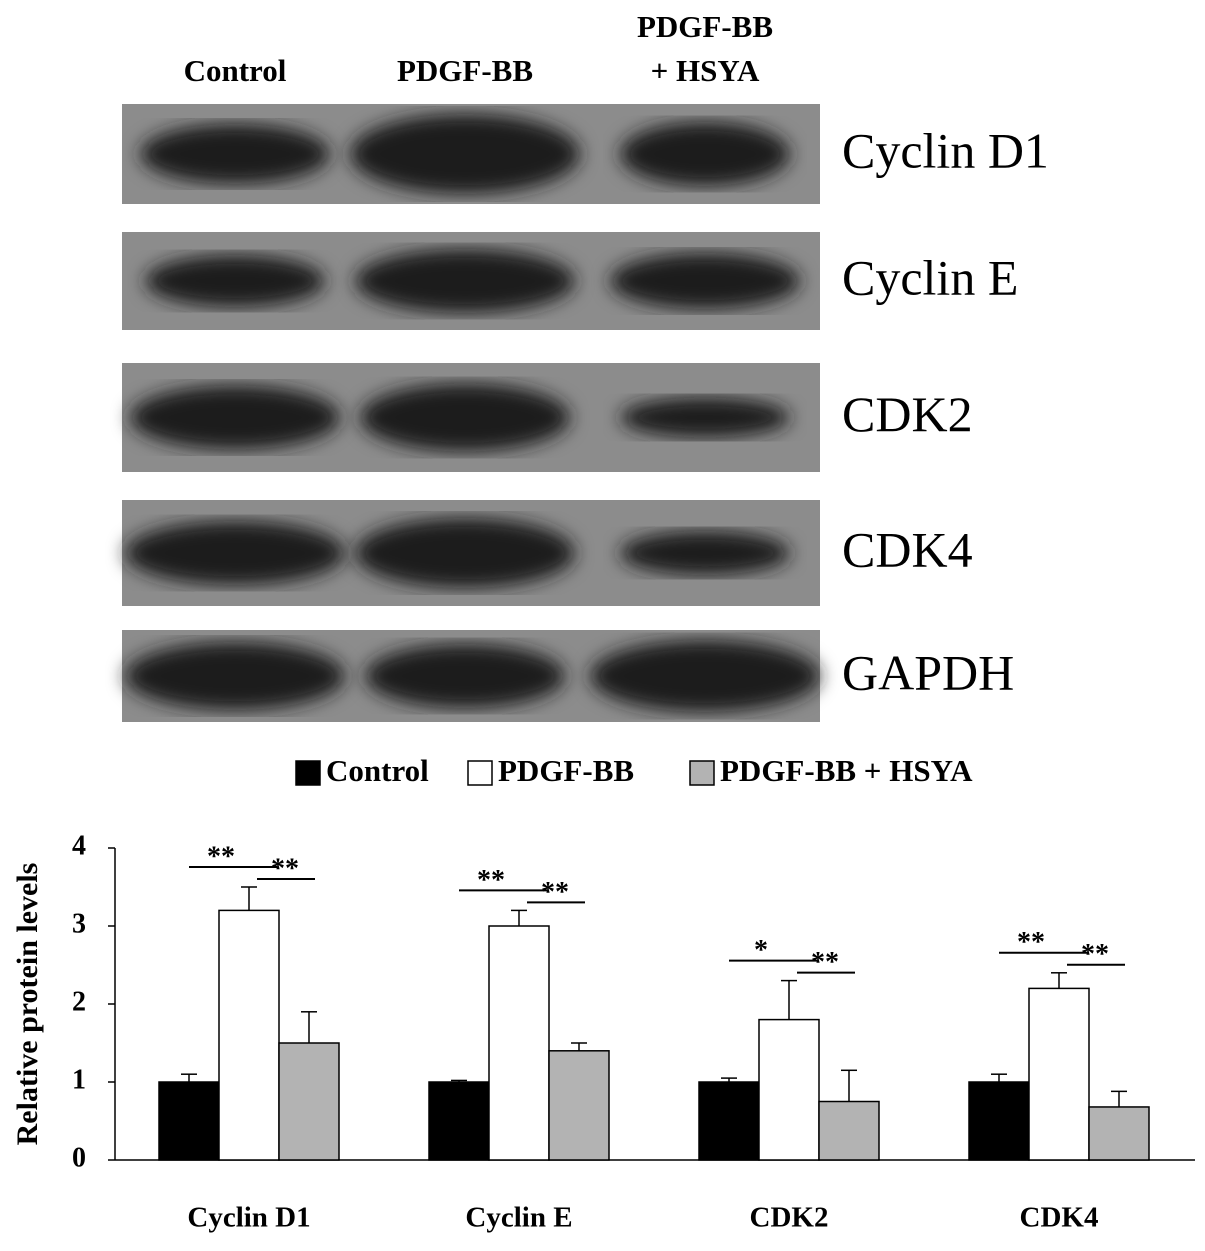 Image resolution: width=1205 pixels, height=1251 pixels. I want to click on lane-label: + HSYA, so click(705, 70).